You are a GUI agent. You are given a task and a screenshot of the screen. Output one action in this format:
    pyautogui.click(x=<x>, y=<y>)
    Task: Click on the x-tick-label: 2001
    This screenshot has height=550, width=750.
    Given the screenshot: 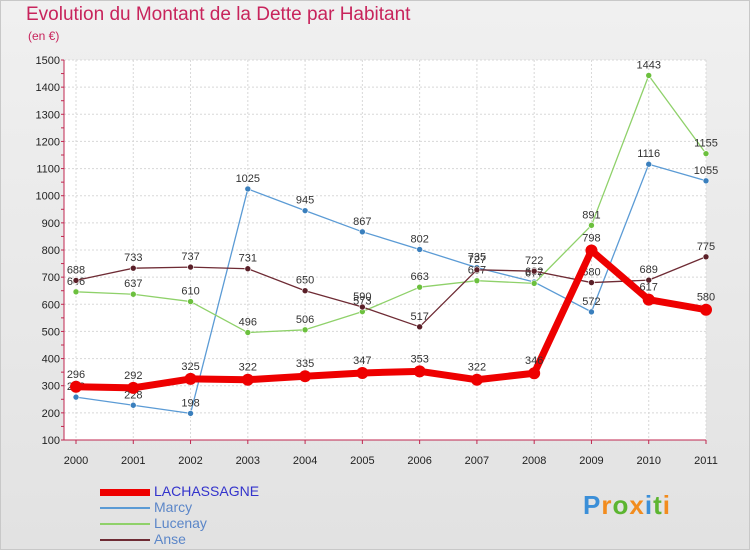 What is the action you would take?
    pyautogui.click(x=133, y=461)
    